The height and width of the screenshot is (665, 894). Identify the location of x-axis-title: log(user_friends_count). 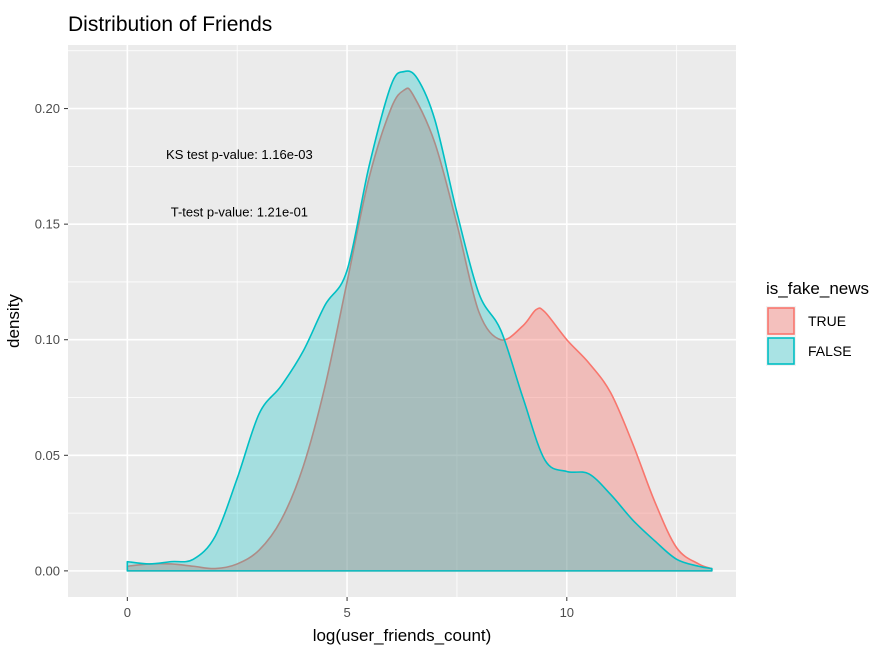
(402, 635).